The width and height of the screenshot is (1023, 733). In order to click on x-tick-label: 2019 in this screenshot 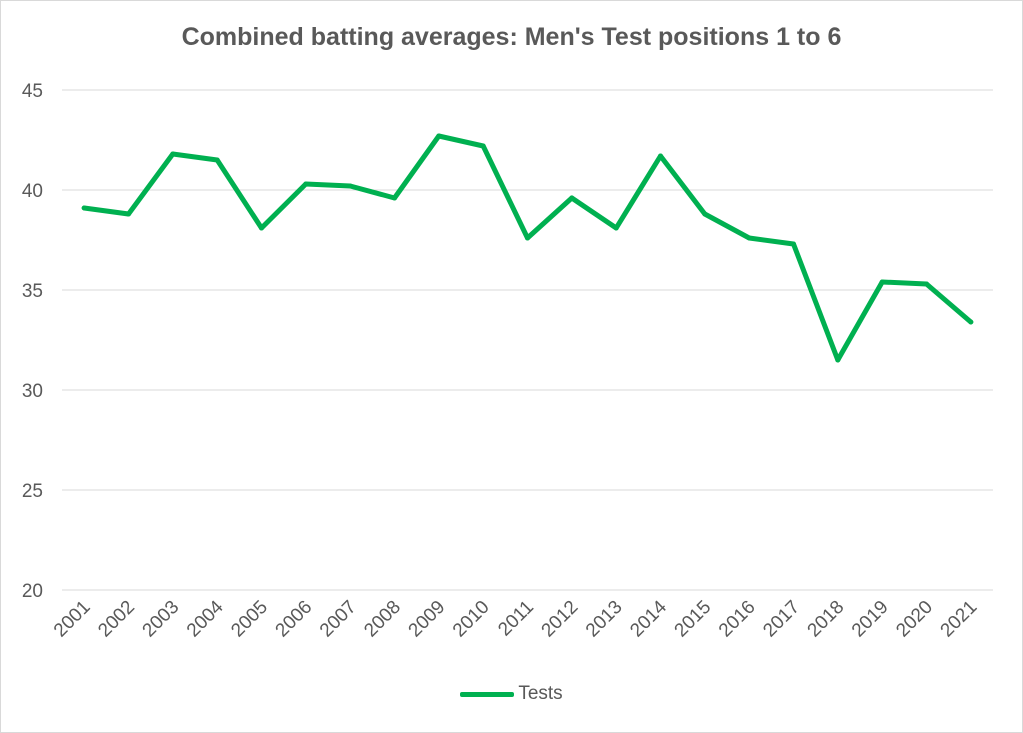, I will do `click(870, 619)`.